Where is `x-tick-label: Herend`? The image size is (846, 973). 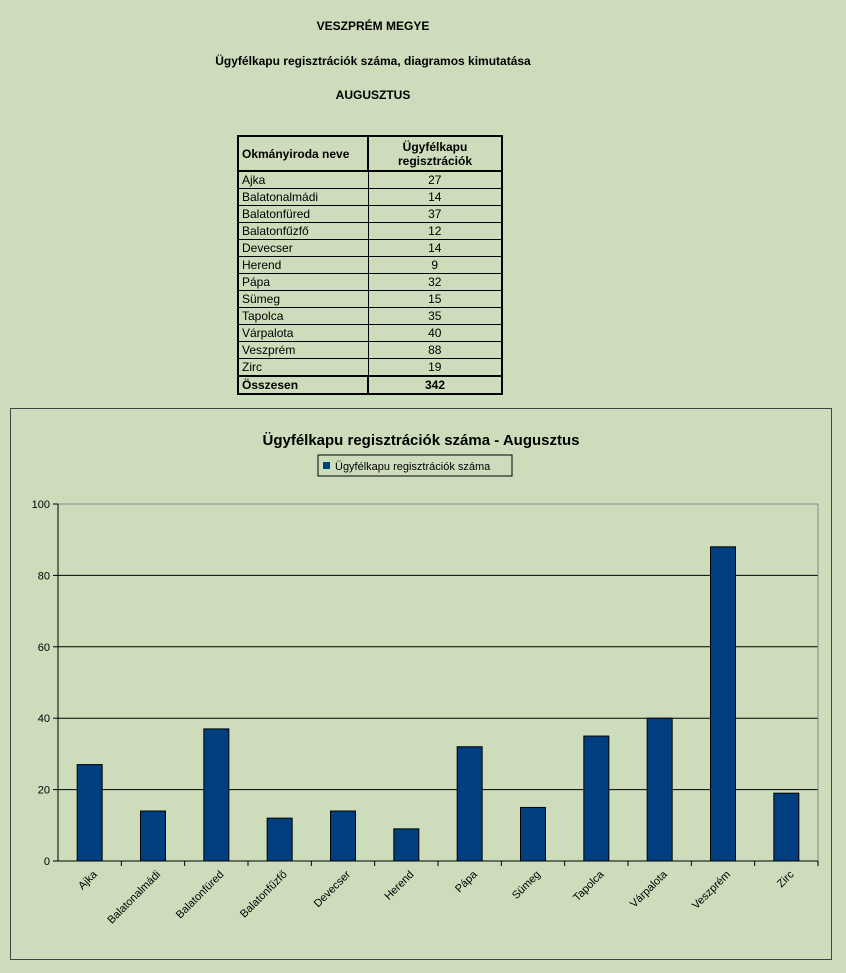
x-tick-label: Herend is located at coordinates (399, 886).